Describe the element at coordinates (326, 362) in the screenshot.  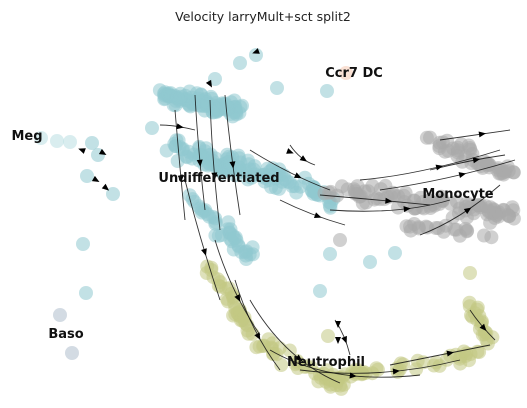
I see `cluster-label-neutrophil: Neutrophil` at that location.